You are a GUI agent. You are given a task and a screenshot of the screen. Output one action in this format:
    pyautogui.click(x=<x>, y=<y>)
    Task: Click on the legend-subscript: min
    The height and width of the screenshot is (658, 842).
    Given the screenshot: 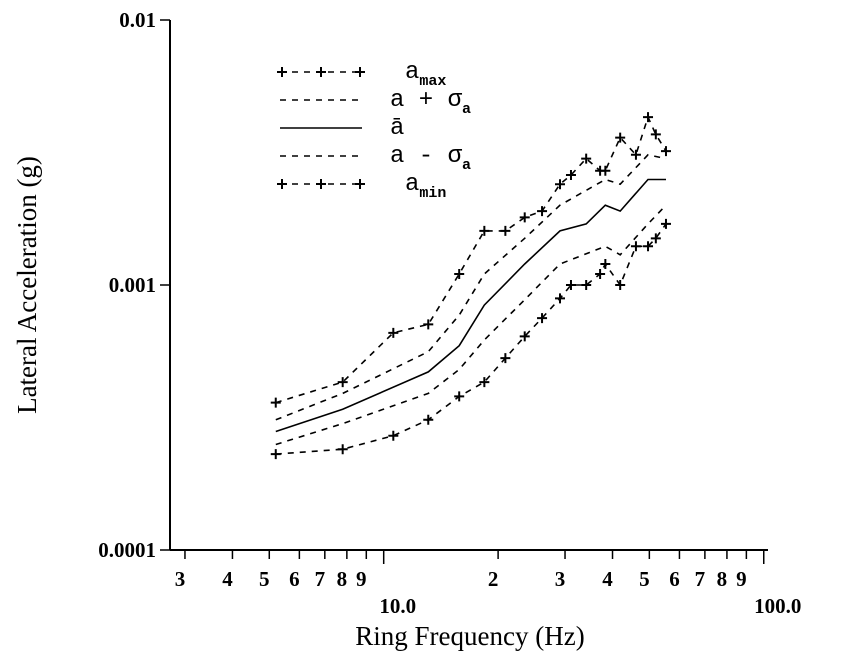 What is the action you would take?
    pyautogui.click(x=432, y=193)
    